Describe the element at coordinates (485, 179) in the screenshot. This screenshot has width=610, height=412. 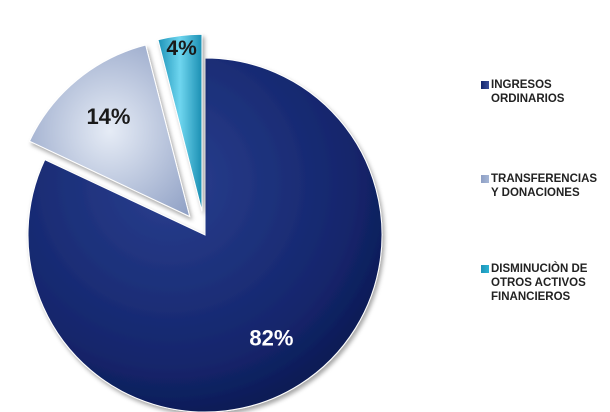
I see `legend-swatch-transferencias-donaciones` at that location.